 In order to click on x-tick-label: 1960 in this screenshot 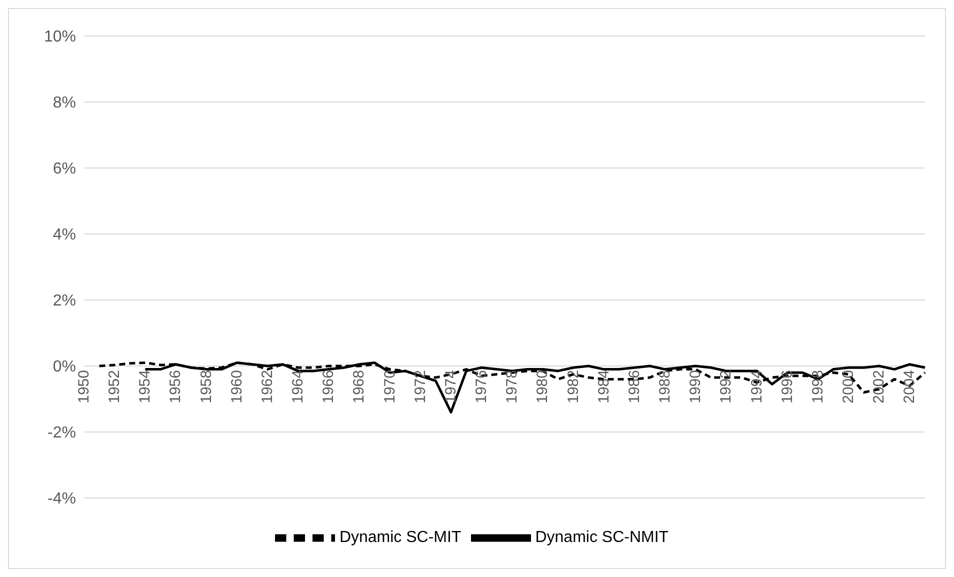, I will do `click(237, 387)`.